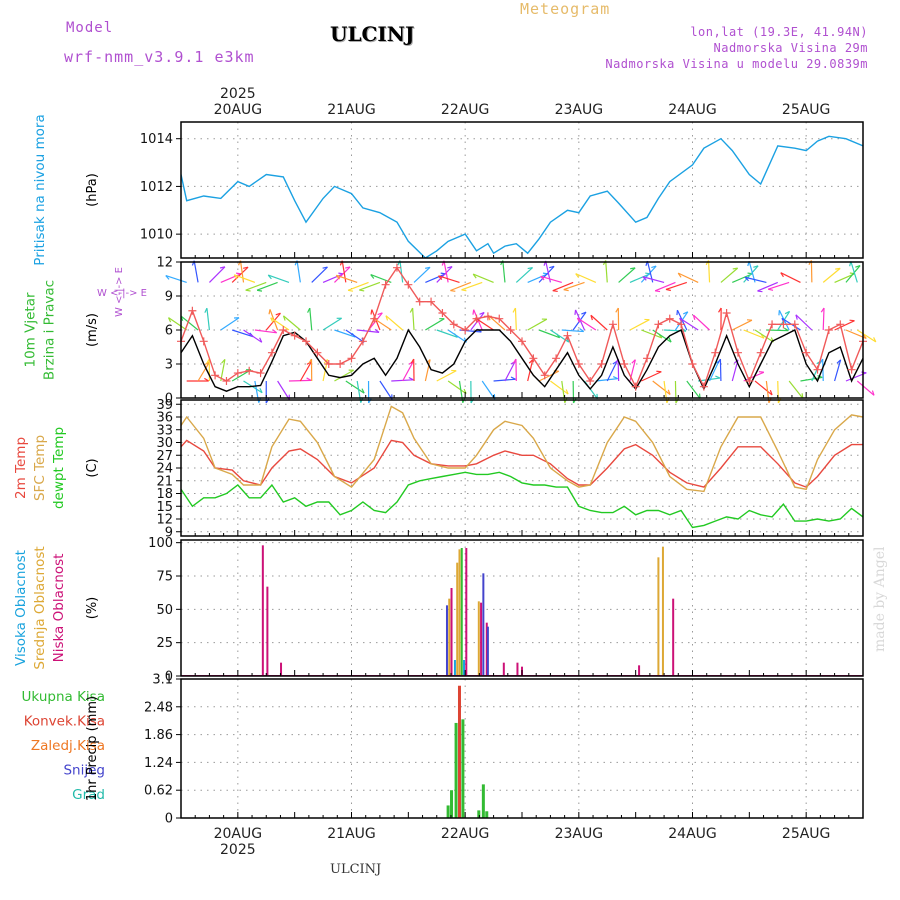 This screenshot has height=900, width=900. What do you see at coordinates (164, 430) in the screenshot?
I see `y-tick-label-temp-8: 33` at bounding box center [164, 430].